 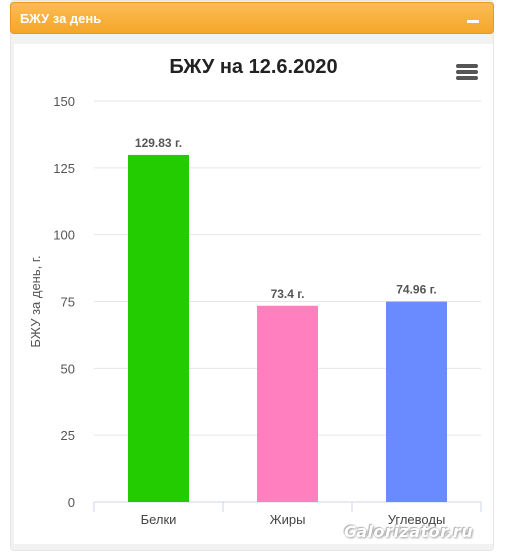 What do you see at coordinates (416, 401) in the screenshot?
I see `bar-Углеводы` at bounding box center [416, 401].